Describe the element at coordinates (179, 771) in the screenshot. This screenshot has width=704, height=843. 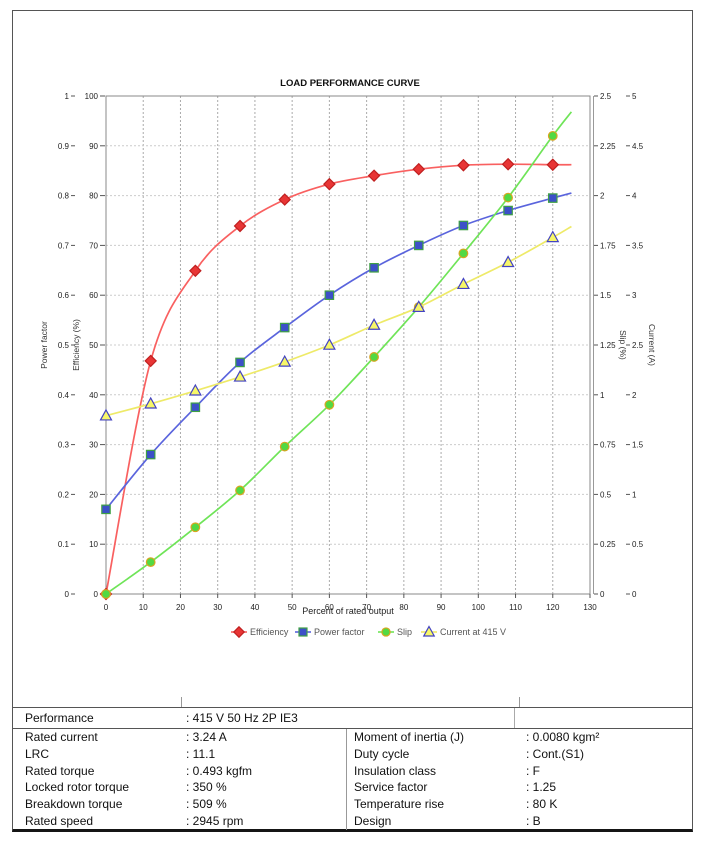
I see `spec-row: Rated torque : 0.493 kgfm` at that location.